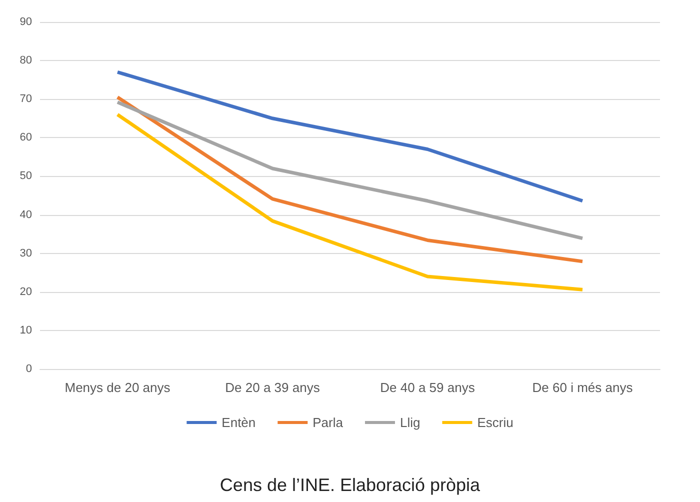  What do you see at coordinates (26, 176) in the screenshot?
I see `y-tick-label: 50` at bounding box center [26, 176].